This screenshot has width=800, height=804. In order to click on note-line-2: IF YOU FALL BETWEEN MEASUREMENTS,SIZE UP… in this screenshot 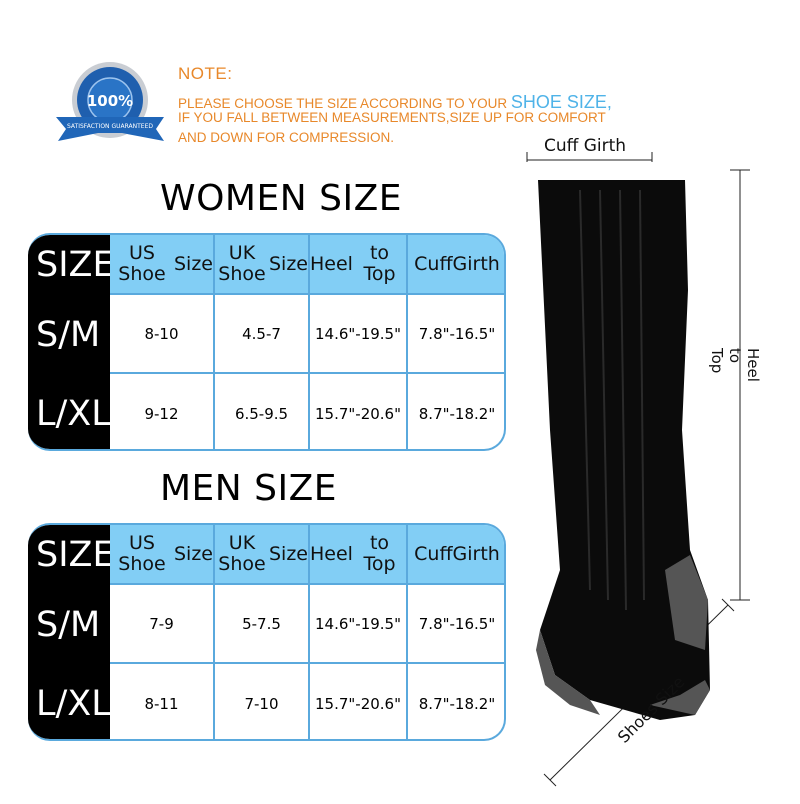, I will do `click(392, 117)`.